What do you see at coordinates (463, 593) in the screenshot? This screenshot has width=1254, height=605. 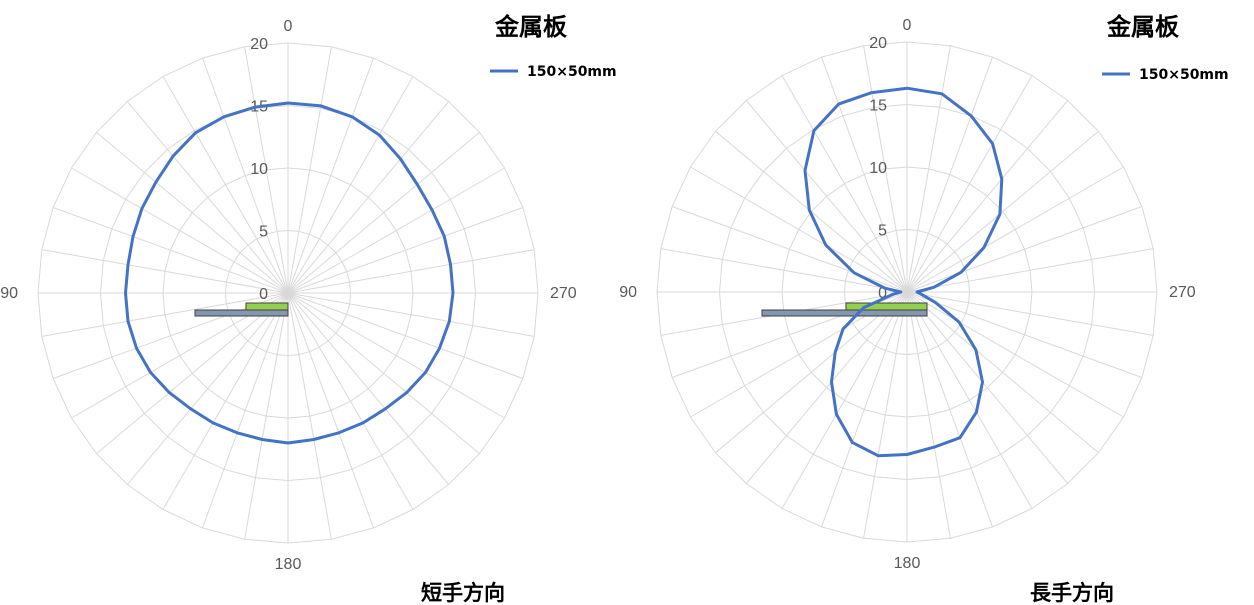 I see `chart-caption: 短手方向` at bounding box center [463, 593].